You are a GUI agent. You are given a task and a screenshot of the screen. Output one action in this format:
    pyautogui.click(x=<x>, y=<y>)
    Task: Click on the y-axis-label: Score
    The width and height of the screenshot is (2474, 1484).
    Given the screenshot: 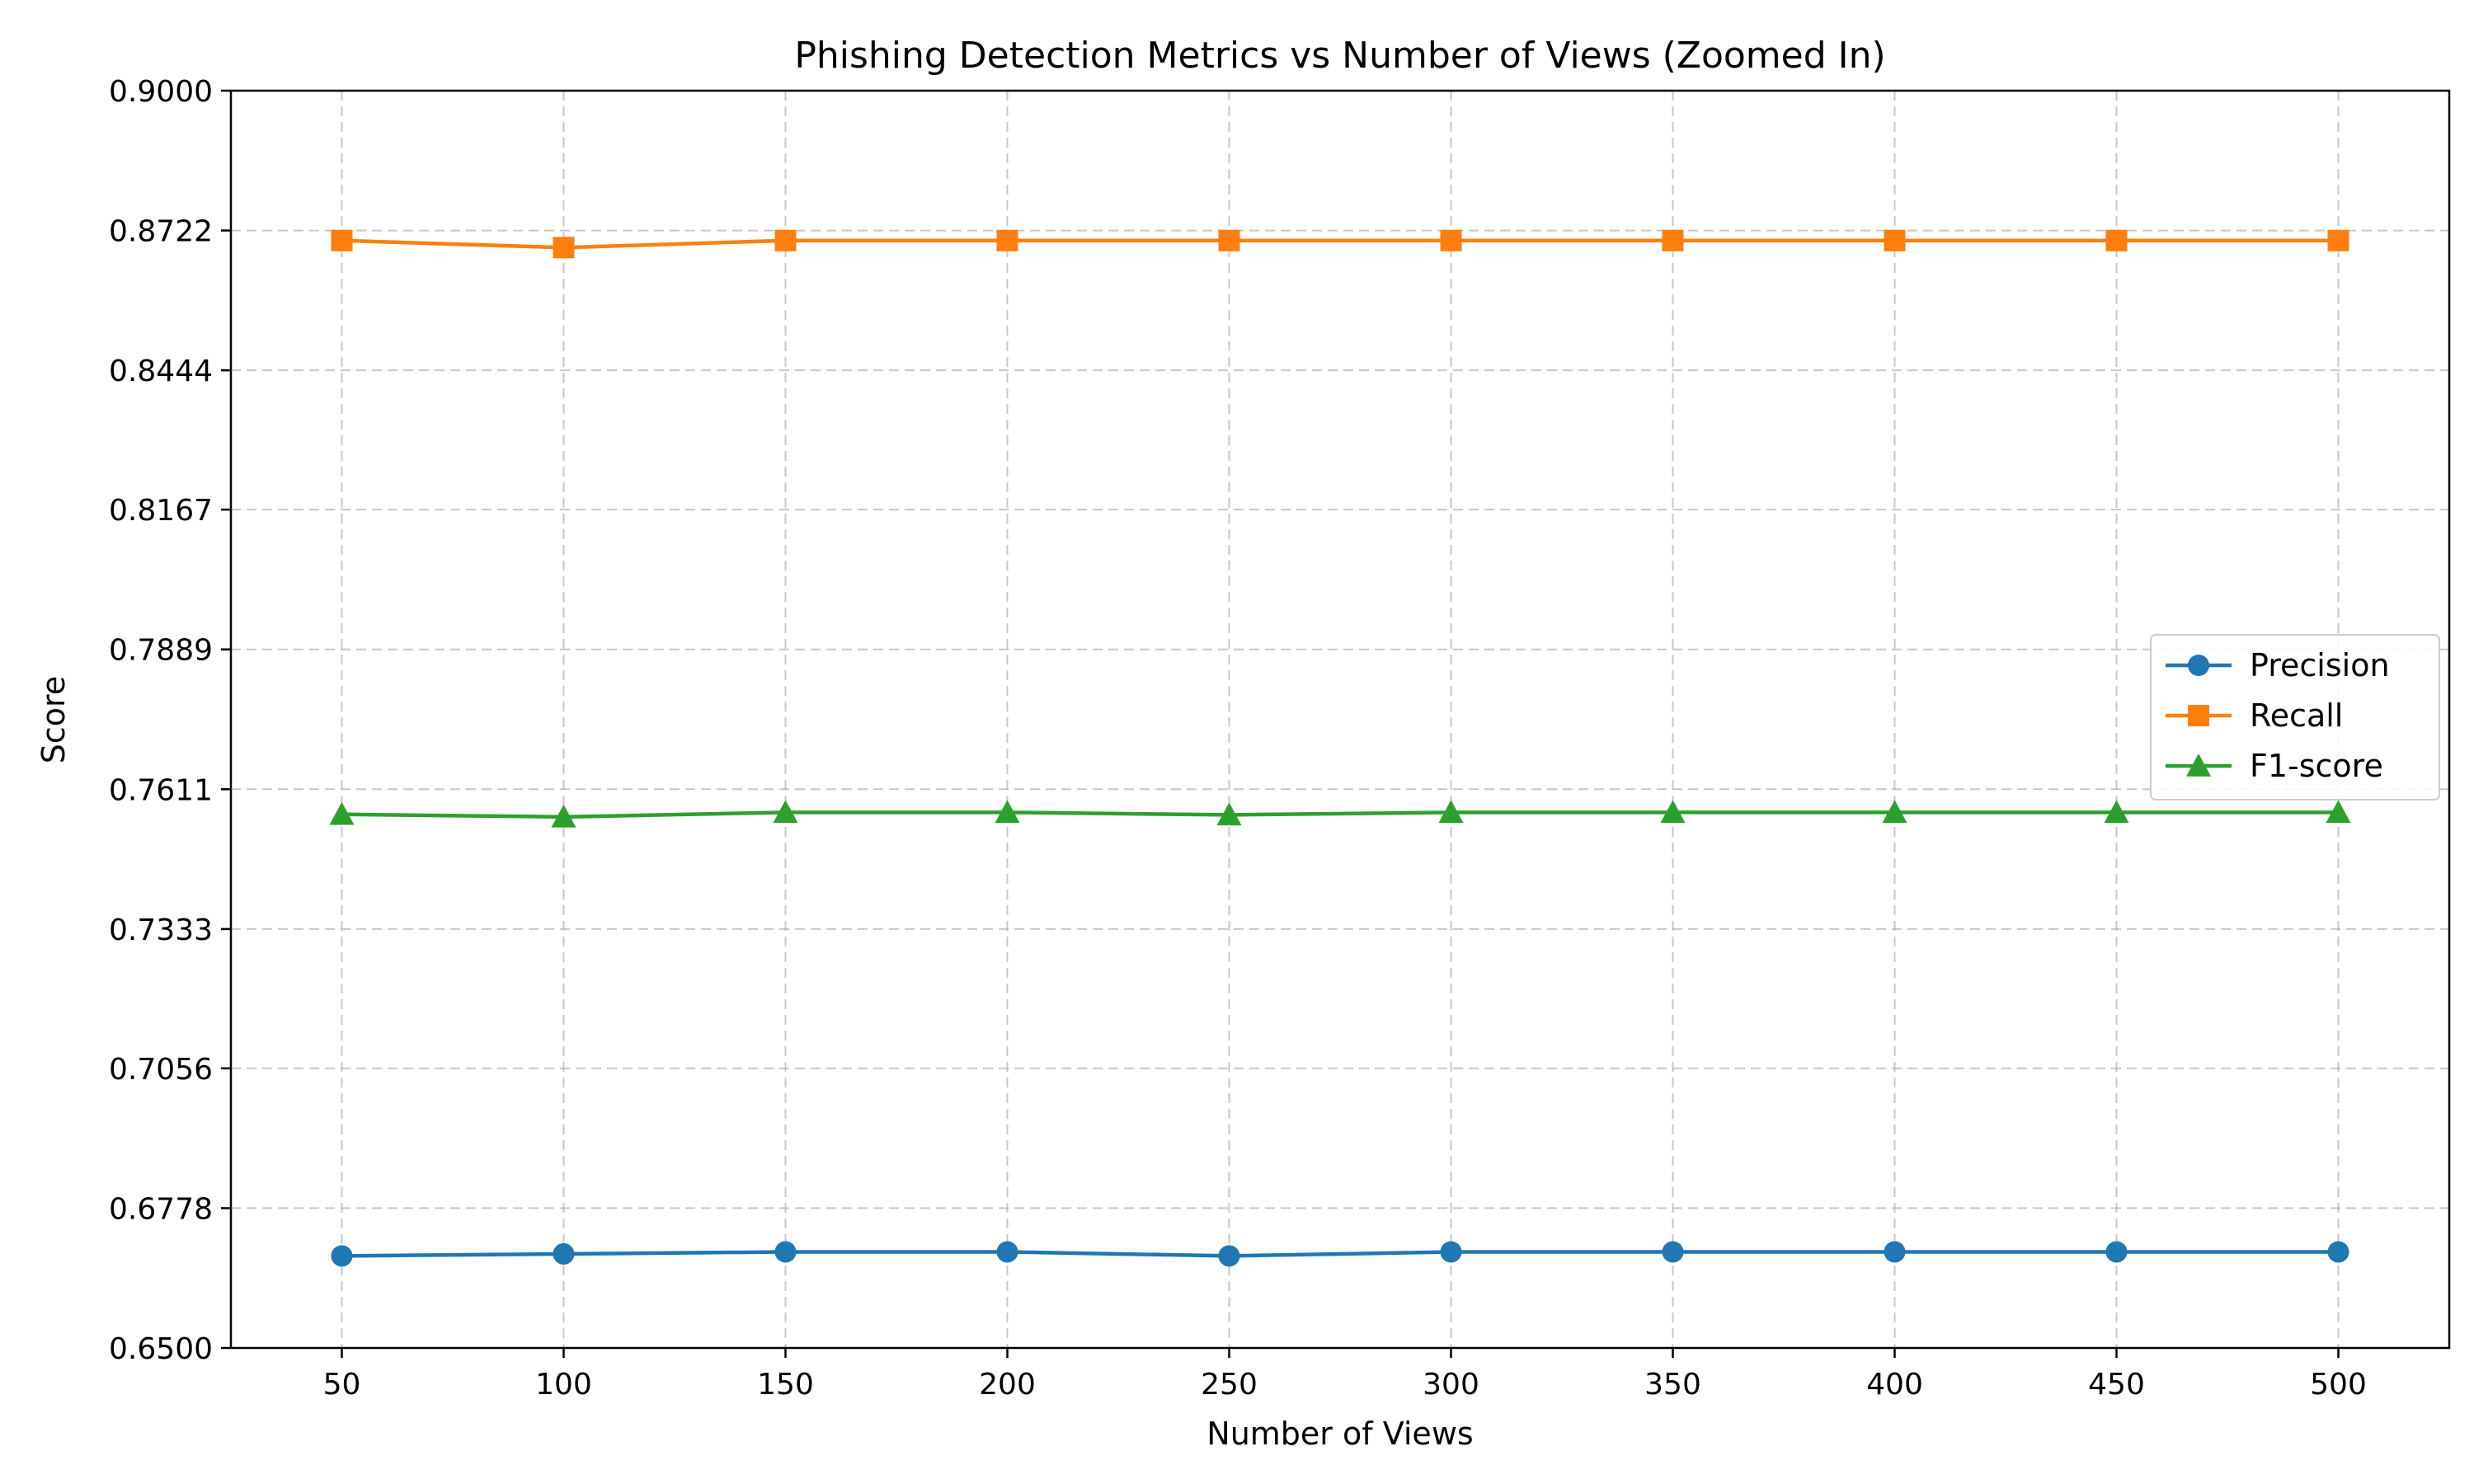 What is the action you would take?
    pyautogui.click(x=53, y=719)
    